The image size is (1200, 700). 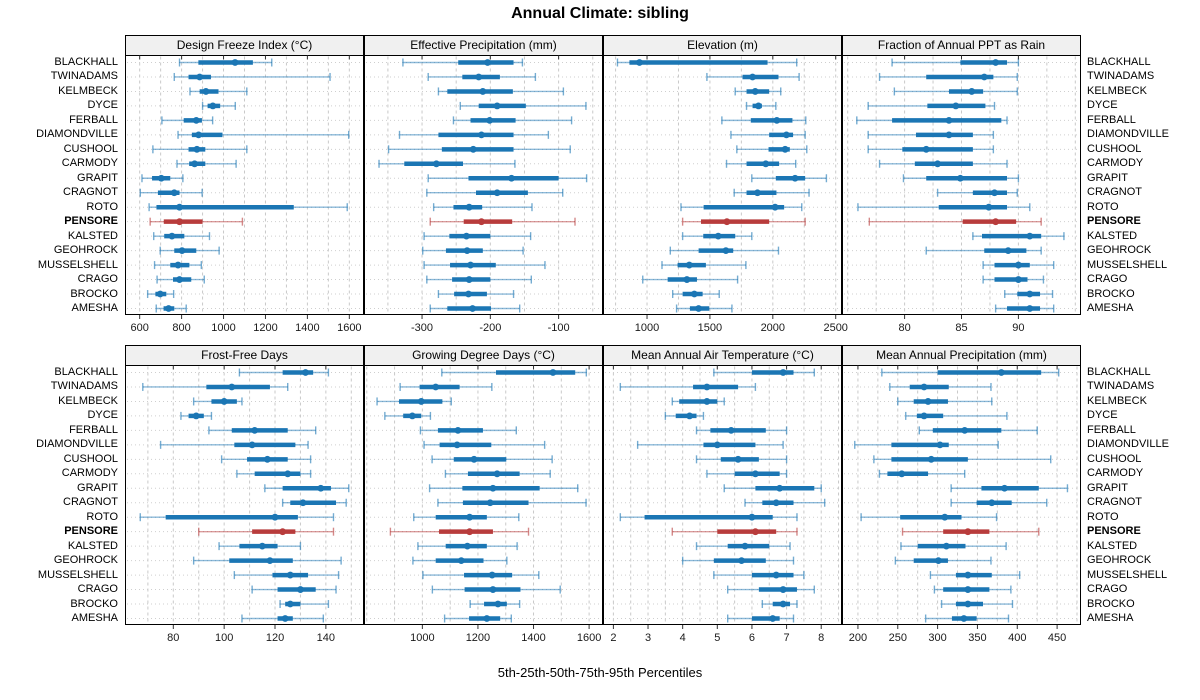 What do you see at coordinates (490, 194) in the screenshot?
I see `x-axis: -300 -200 -100` at bounding box center [490, 194].